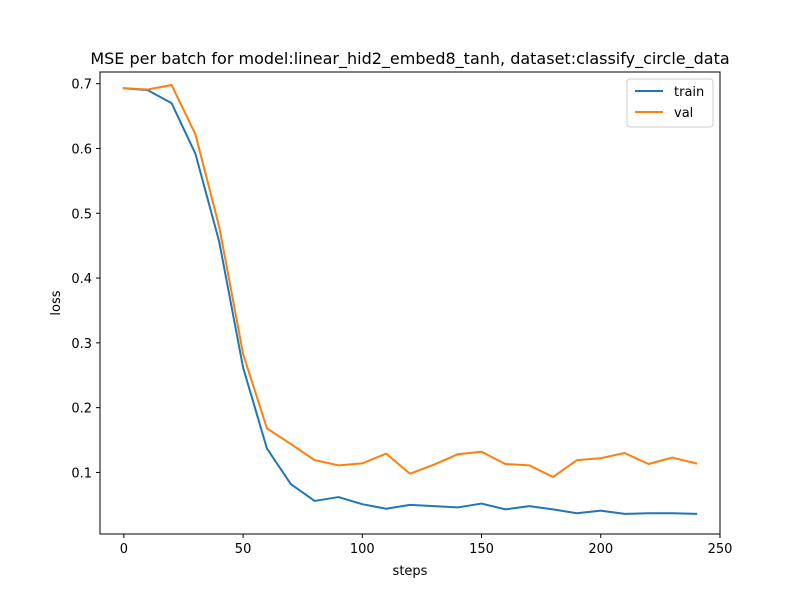  I want to click on x-tick-label: 100, so click(362, 549).